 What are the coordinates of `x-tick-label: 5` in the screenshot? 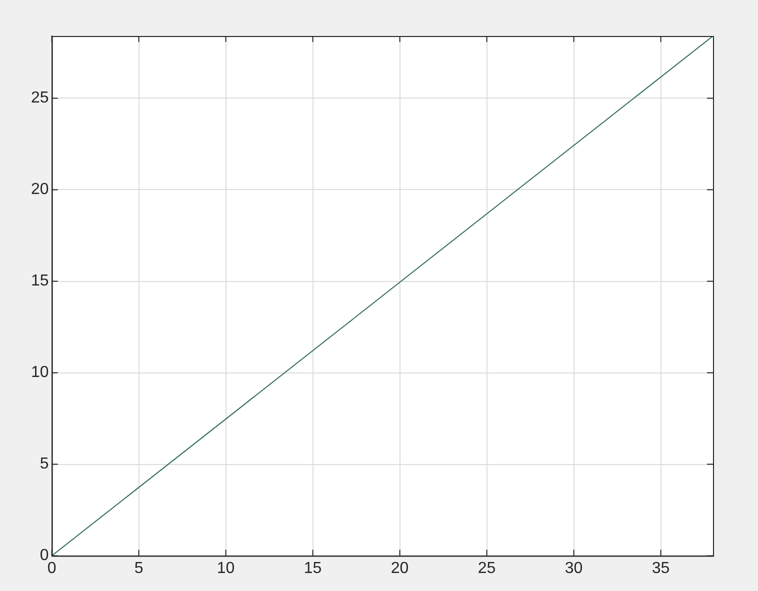 It's located at (139, 568).